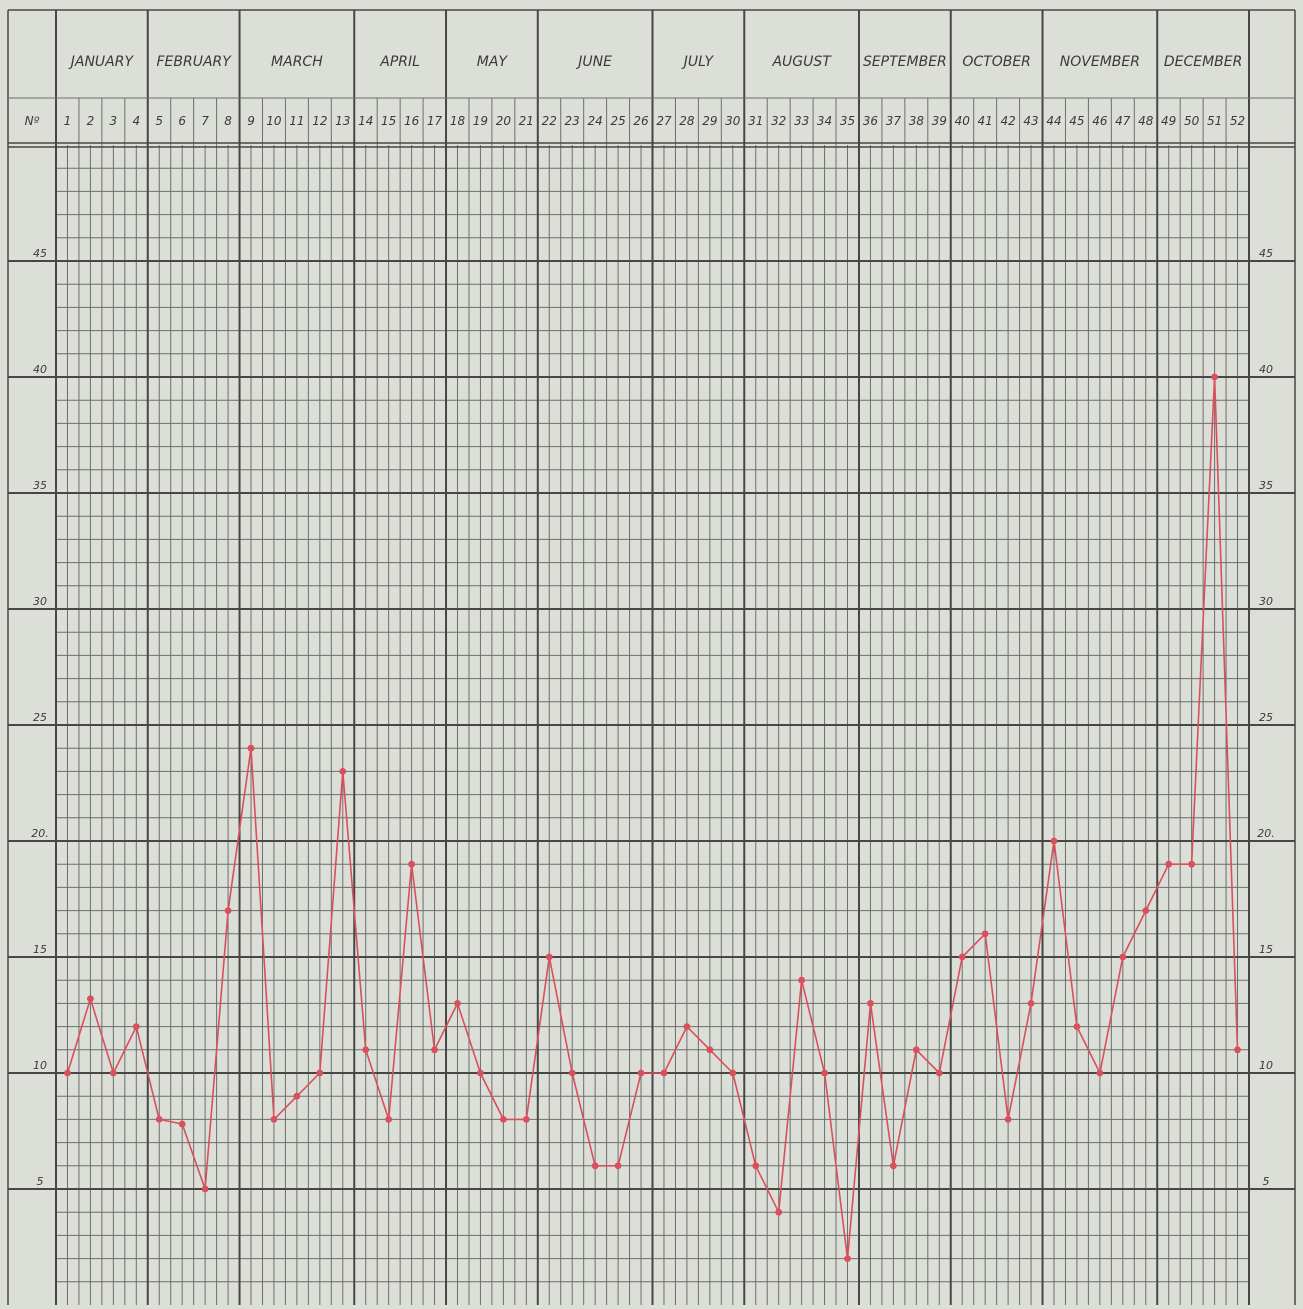 The width and height of the screenshot is (1303, 1309). What do you see at coordinates (801, 62) in the screenshot?
I see `month-label: AUGUST` at bounding box center [801, 62].